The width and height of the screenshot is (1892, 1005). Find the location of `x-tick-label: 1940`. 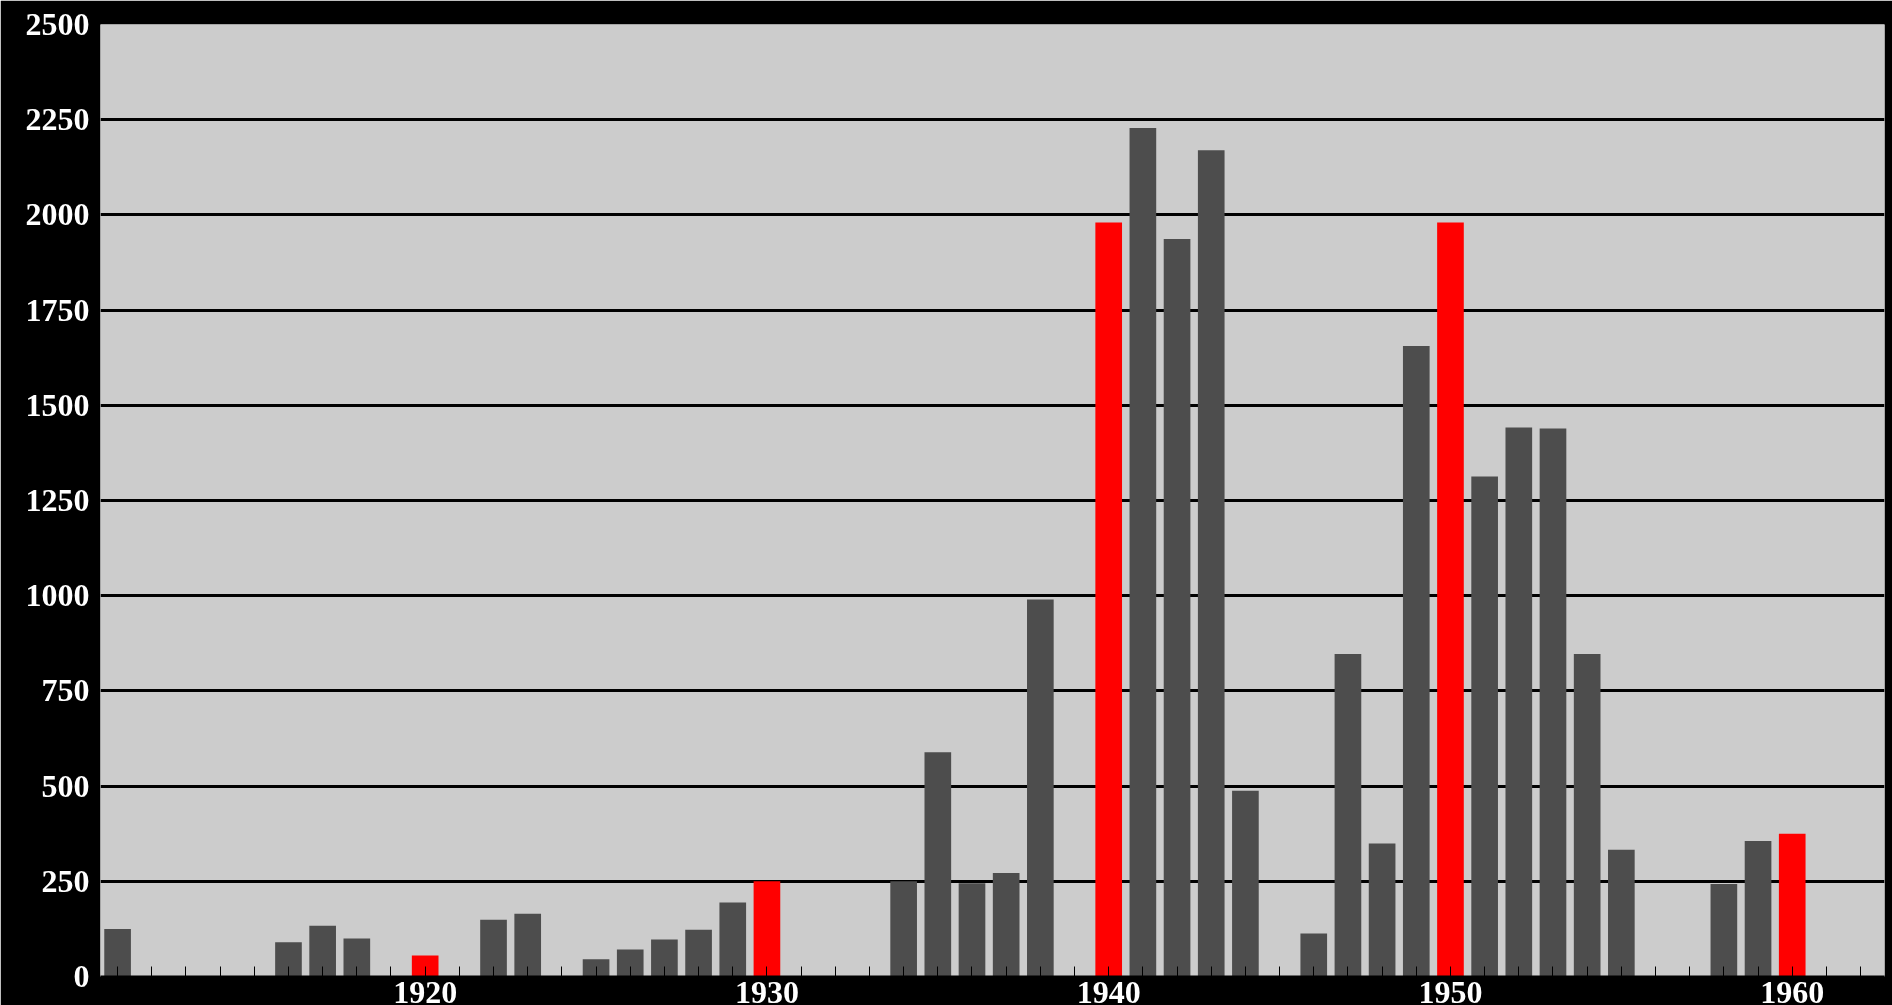

x-tick-label: 1940 is located at coordinates (1108, 989).